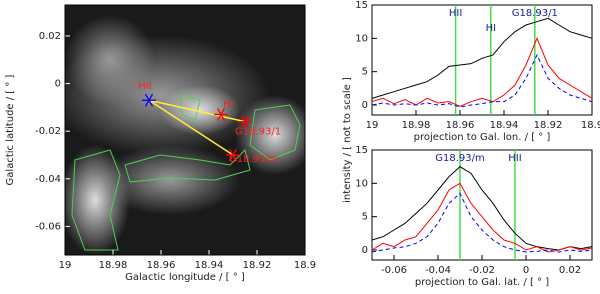 Image resolution: width=600 pixels, height=294 pixels. I want to click on y-axis-label: Galactic latitude / [ ° ], so click(10, 129).